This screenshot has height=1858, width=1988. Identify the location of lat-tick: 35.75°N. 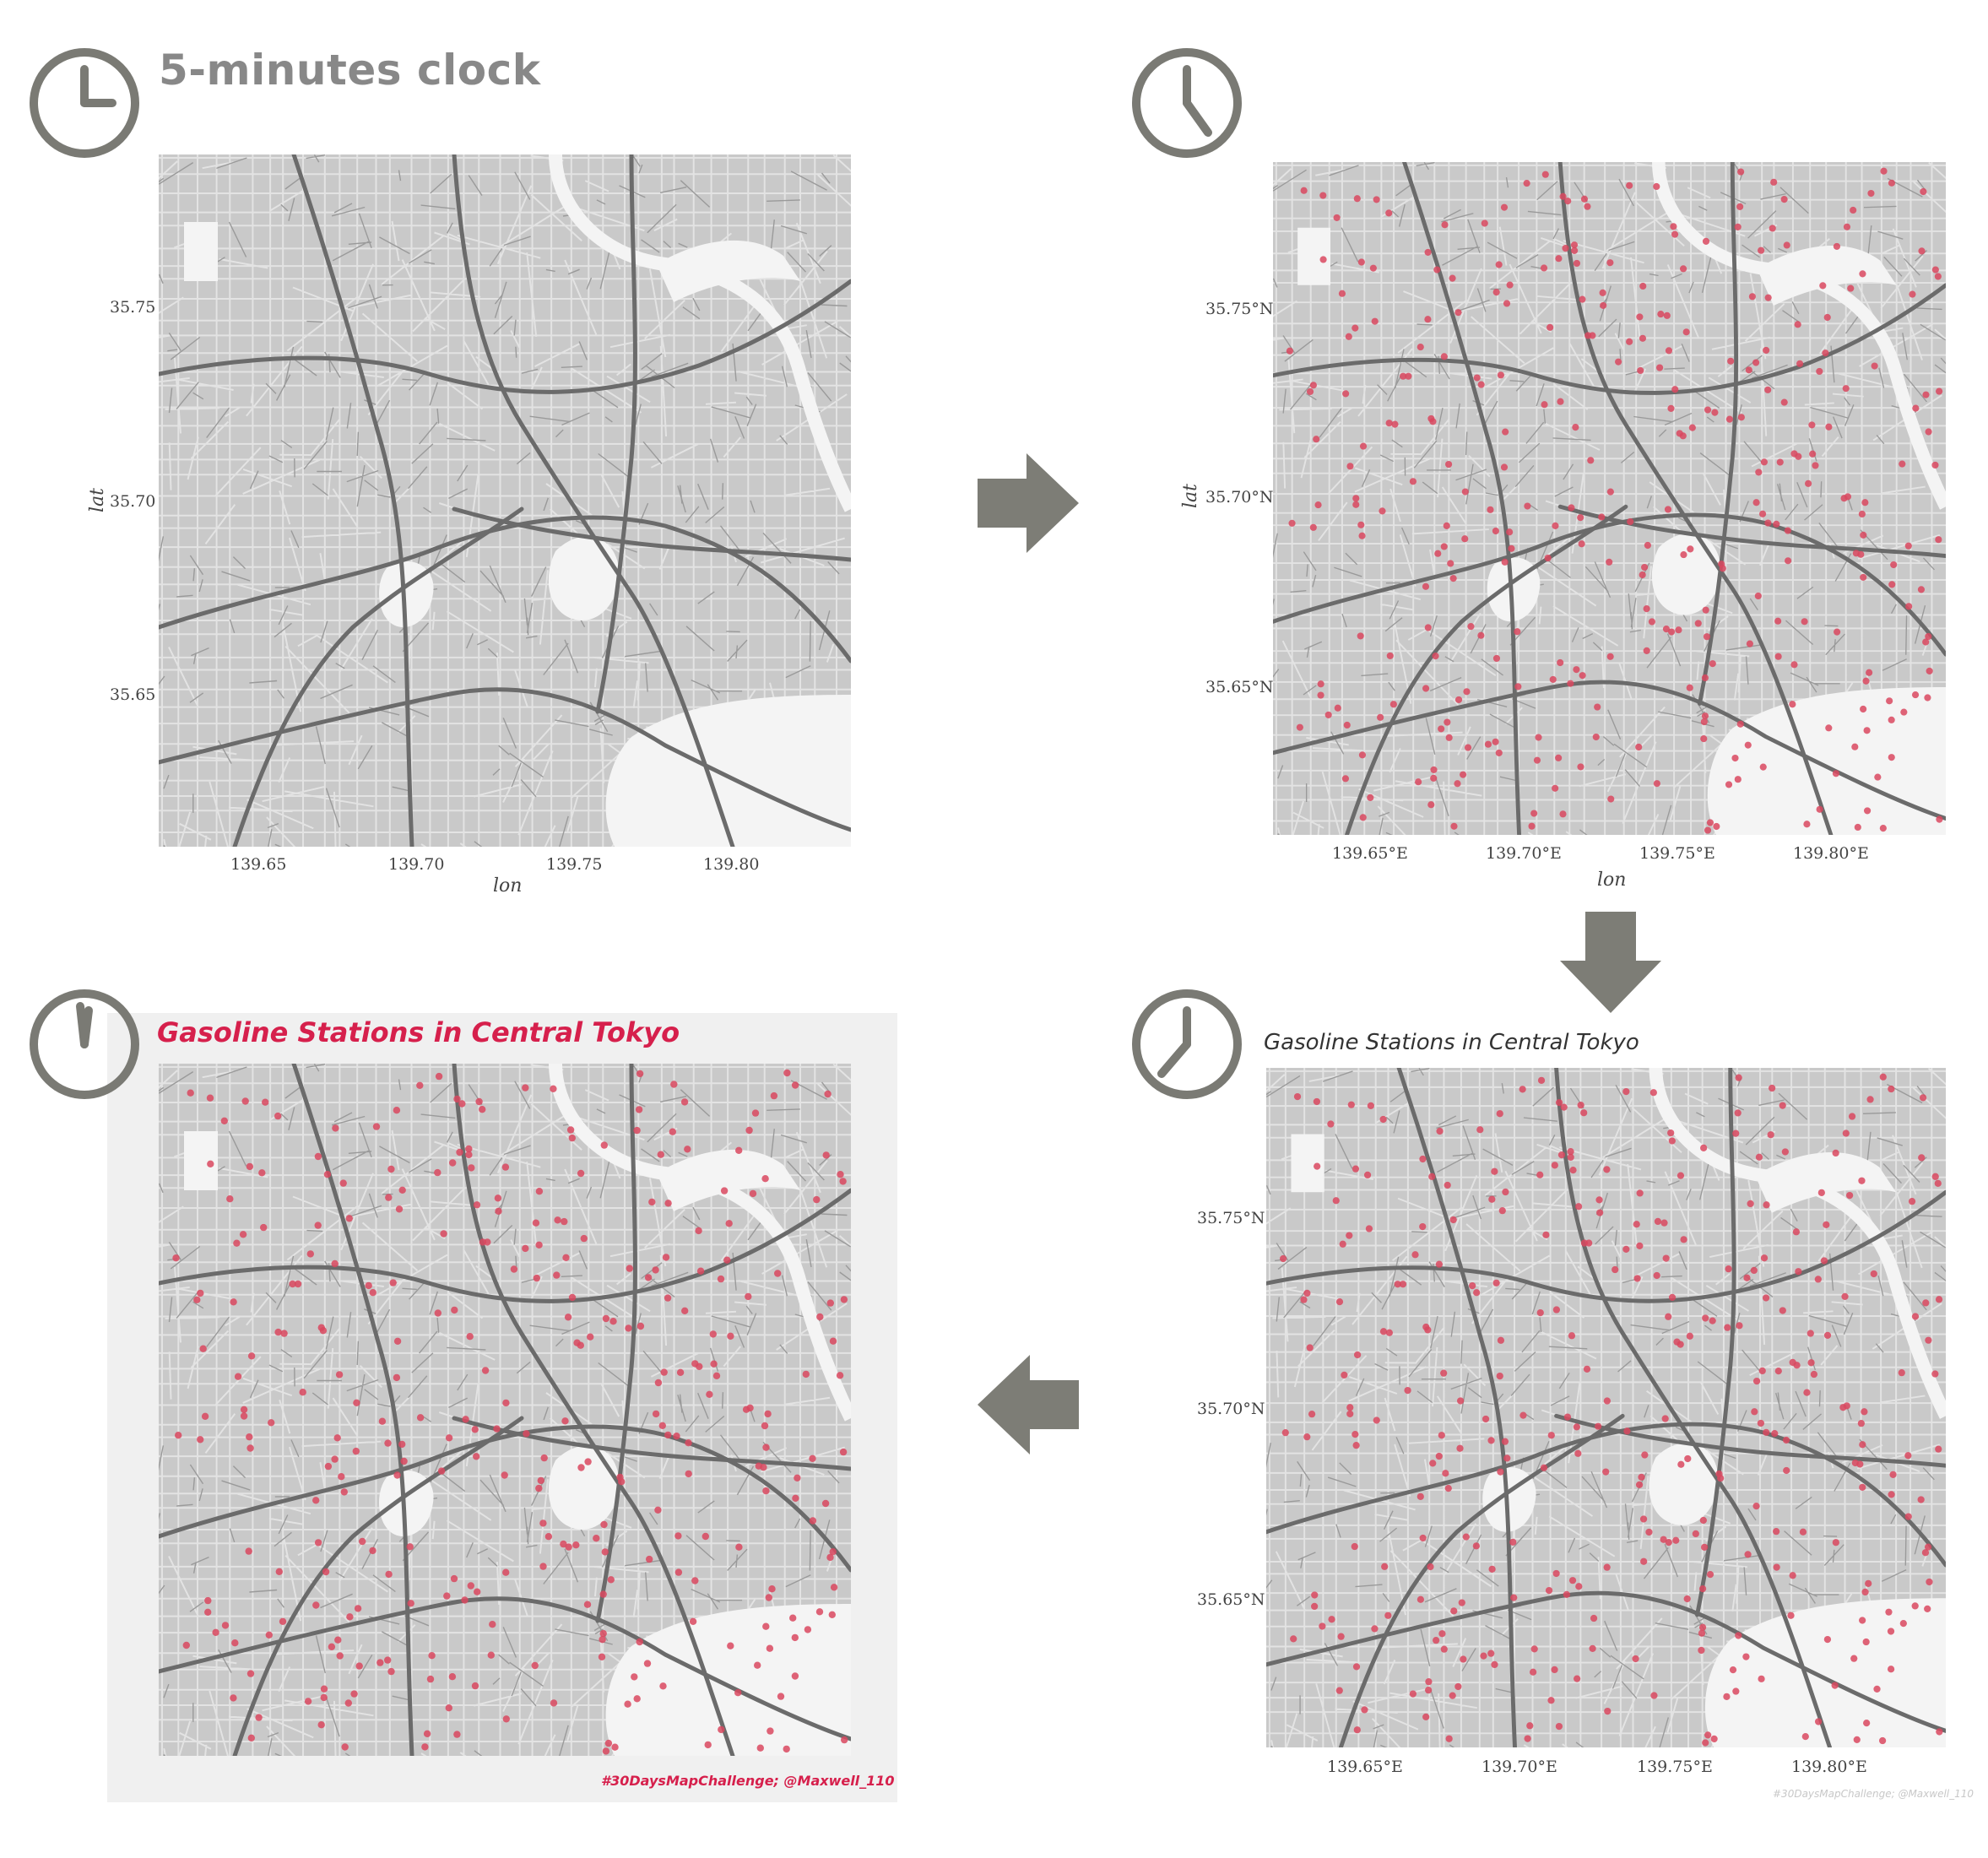
(1231, 1218).